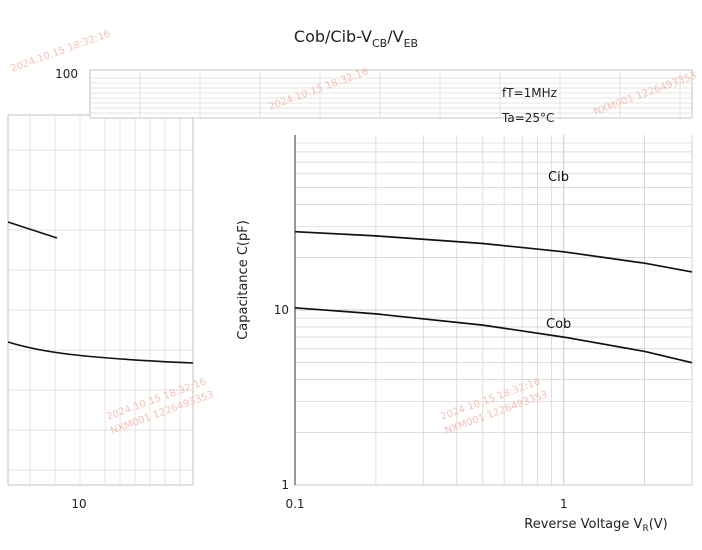 The width and height of the screenshot is (702, 550). Describe the element at coordinates (285, 485) in the screenshot. I see `y-tick-label: 1` at that location.